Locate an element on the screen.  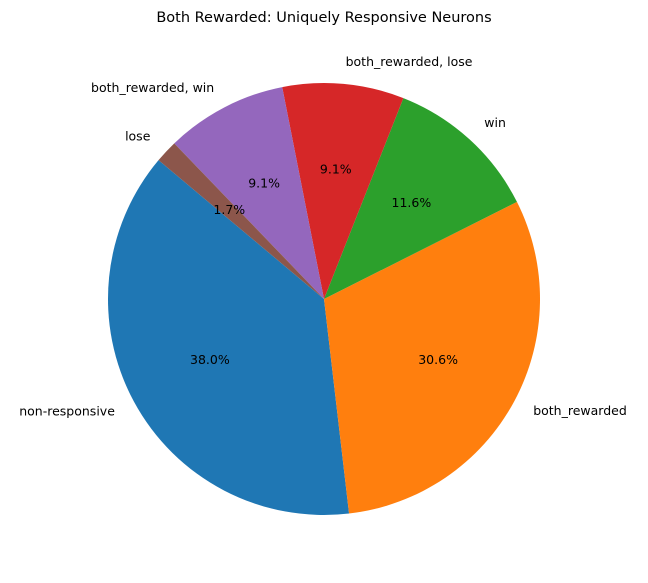
pct-label-win: 11.6% is located at coordinates (412, 202).